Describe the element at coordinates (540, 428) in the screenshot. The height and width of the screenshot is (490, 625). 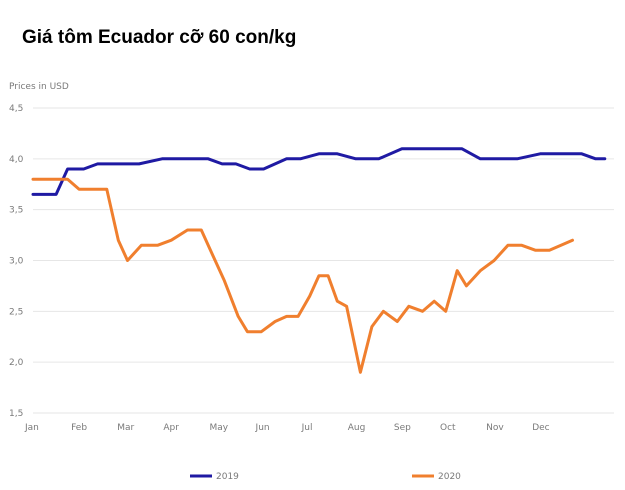
I see `x-tick-label: Dec` at that location.